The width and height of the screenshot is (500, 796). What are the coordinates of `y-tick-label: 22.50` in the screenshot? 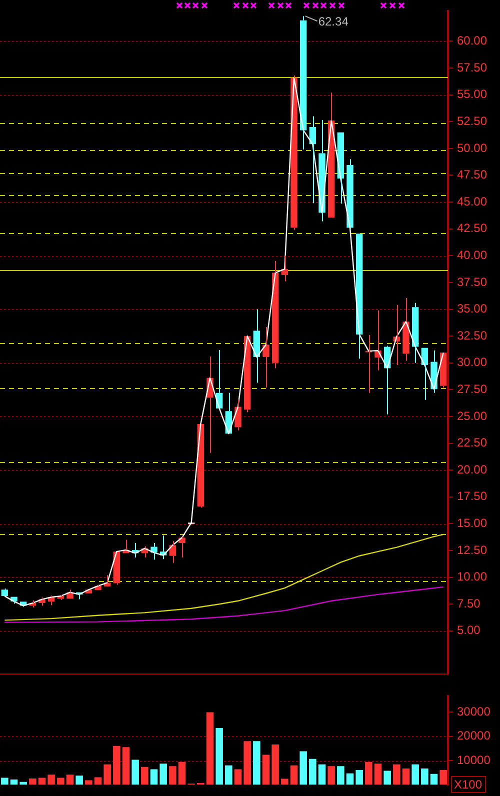 It's located at (472, 443).